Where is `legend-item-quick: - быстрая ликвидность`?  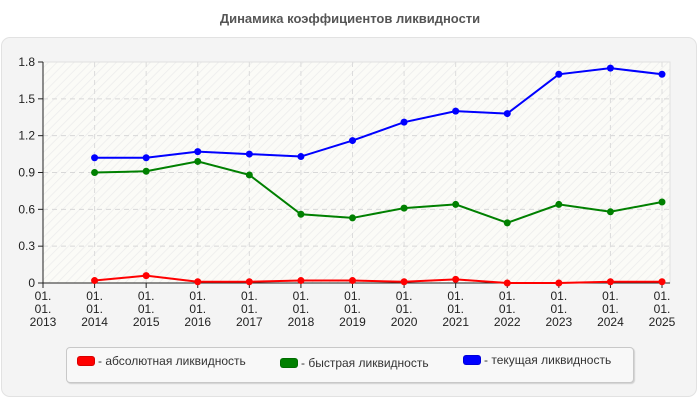 legend-item-quick: - быстрая ликвидность is located at coordinates (354, 363).